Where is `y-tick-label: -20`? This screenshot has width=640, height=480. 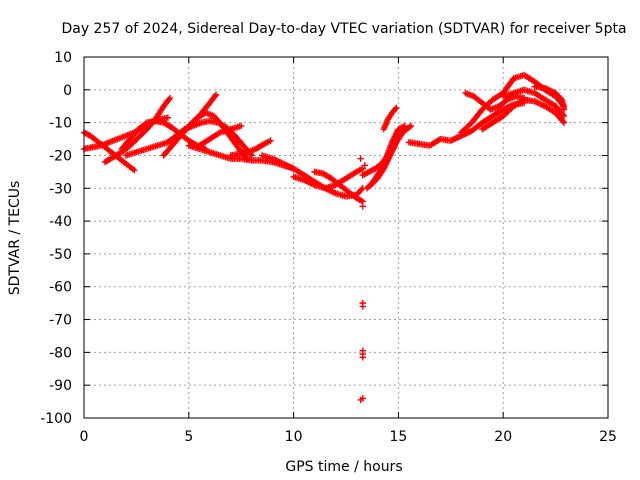 y-tick-label: -20 is located at coordinates (60, 156).